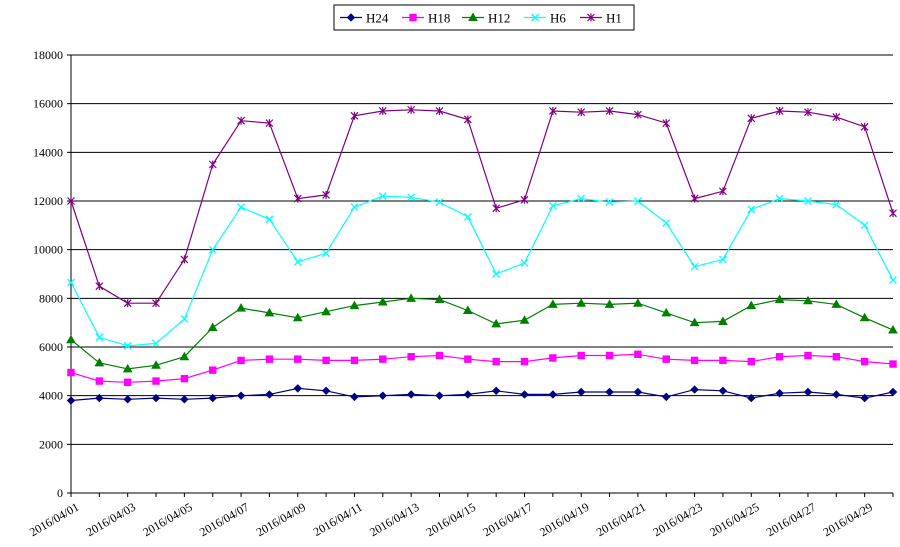 The image size is (900, 547). Describe the element at coordinates (614, 18) in the screenshot. I see `legend-label-h1: H1` at that location.